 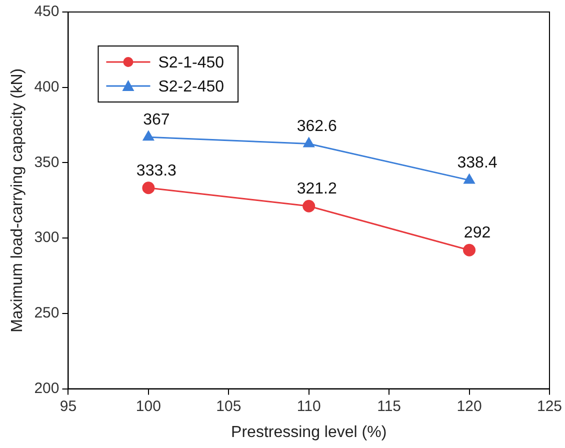 I want to click on x-tick-label: 120, so click(x=469, y=406).